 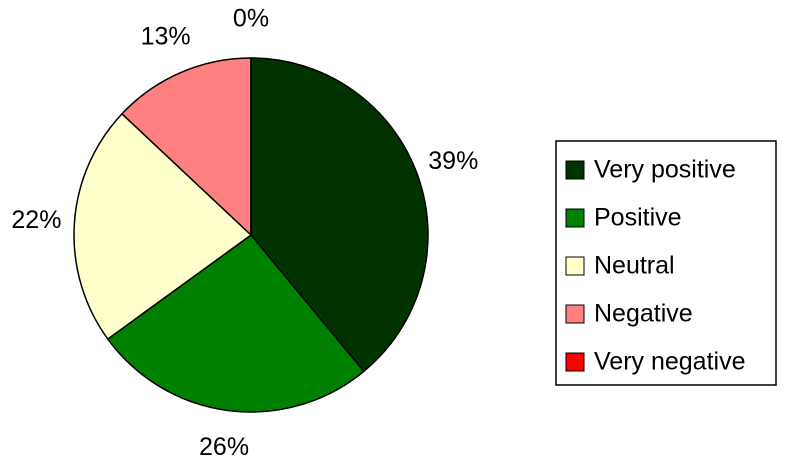 What do you see at coordinates (36, 220) in the screenshot?
I see `data-label: 22%` at bounding box center [36, 220].